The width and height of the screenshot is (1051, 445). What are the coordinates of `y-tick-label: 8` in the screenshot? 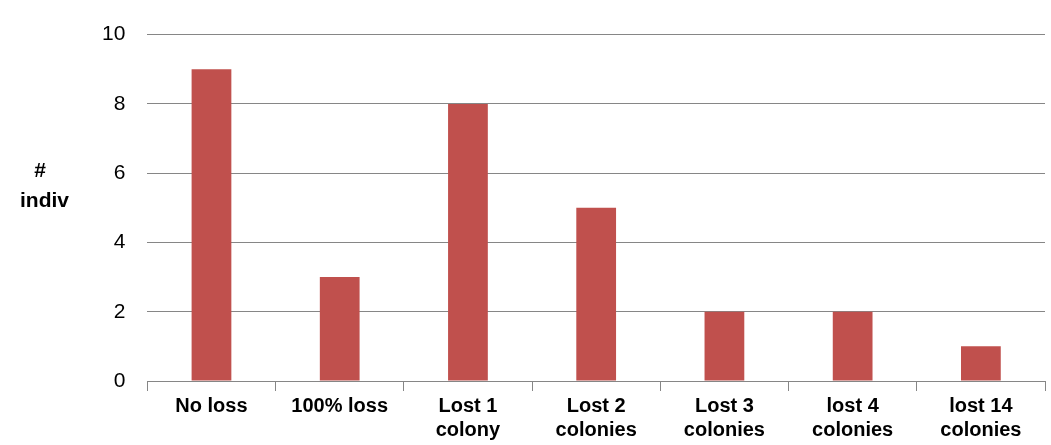 It's located at (119, 102).